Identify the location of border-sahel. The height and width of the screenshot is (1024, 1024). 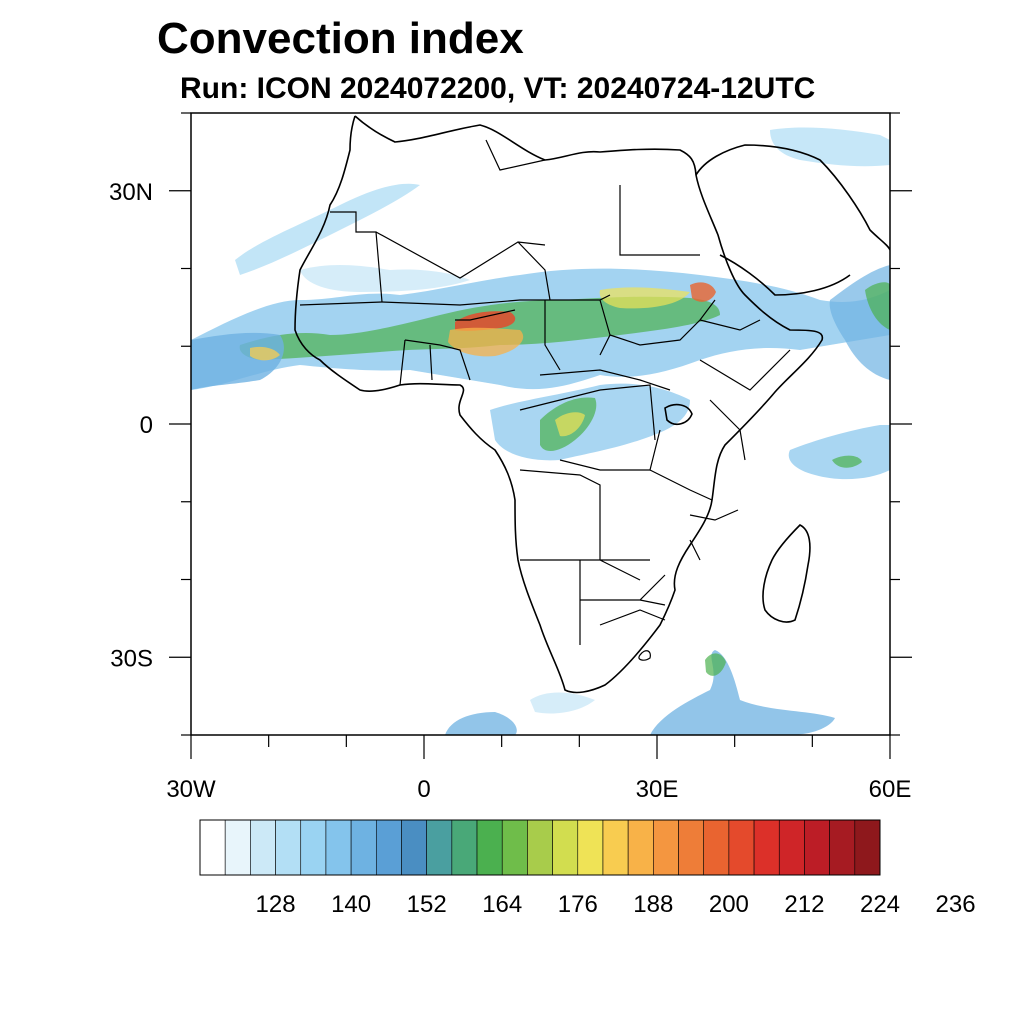
(507, 332).